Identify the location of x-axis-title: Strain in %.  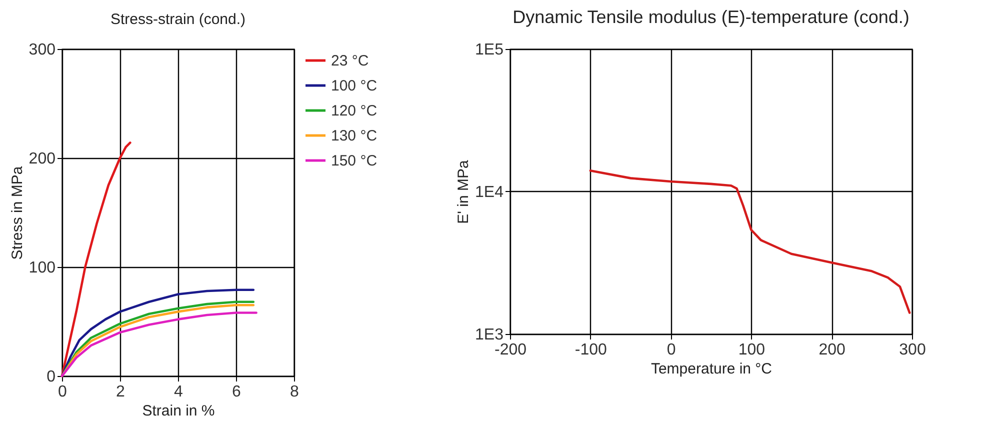
(178, 411).